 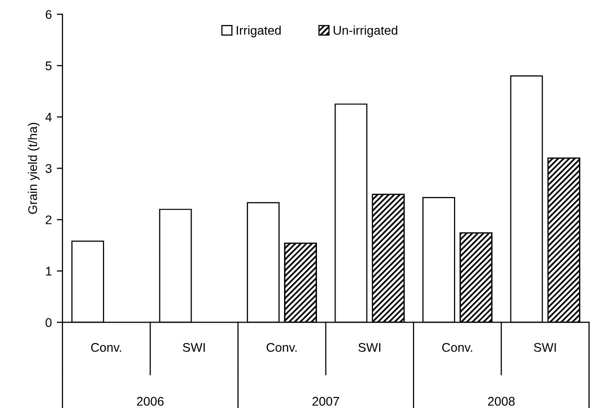 What do you see at coordinates (49, 168) in the screenshot?
I see `y-tick-label: 3` at bounding box center [49, 168].